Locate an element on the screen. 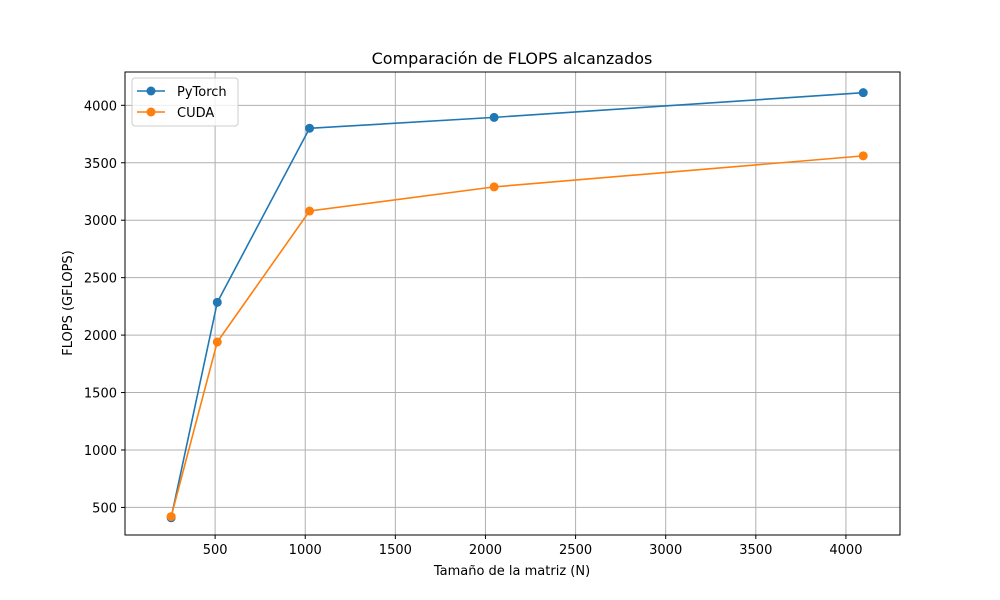 This screenshot has height=600, width=1000. legend-box is located at coordinates (185, 102).